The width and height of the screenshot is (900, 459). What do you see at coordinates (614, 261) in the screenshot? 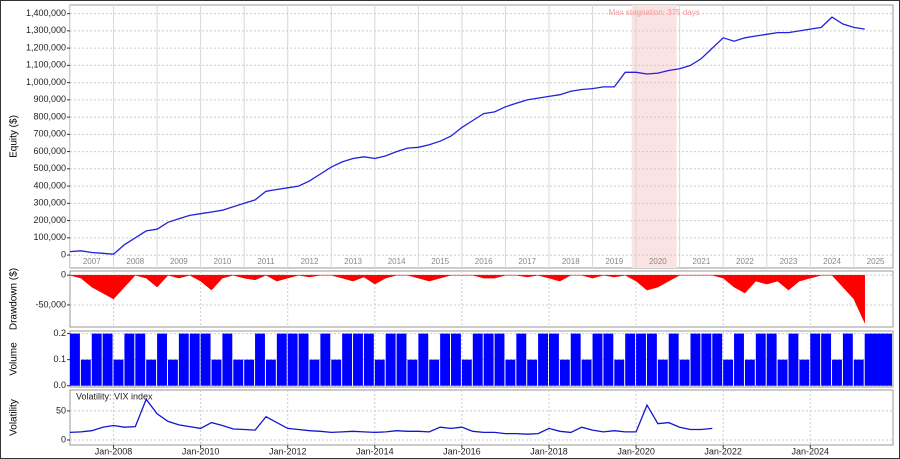
I see `year-label: 2019` at bounding box center [614, 261].